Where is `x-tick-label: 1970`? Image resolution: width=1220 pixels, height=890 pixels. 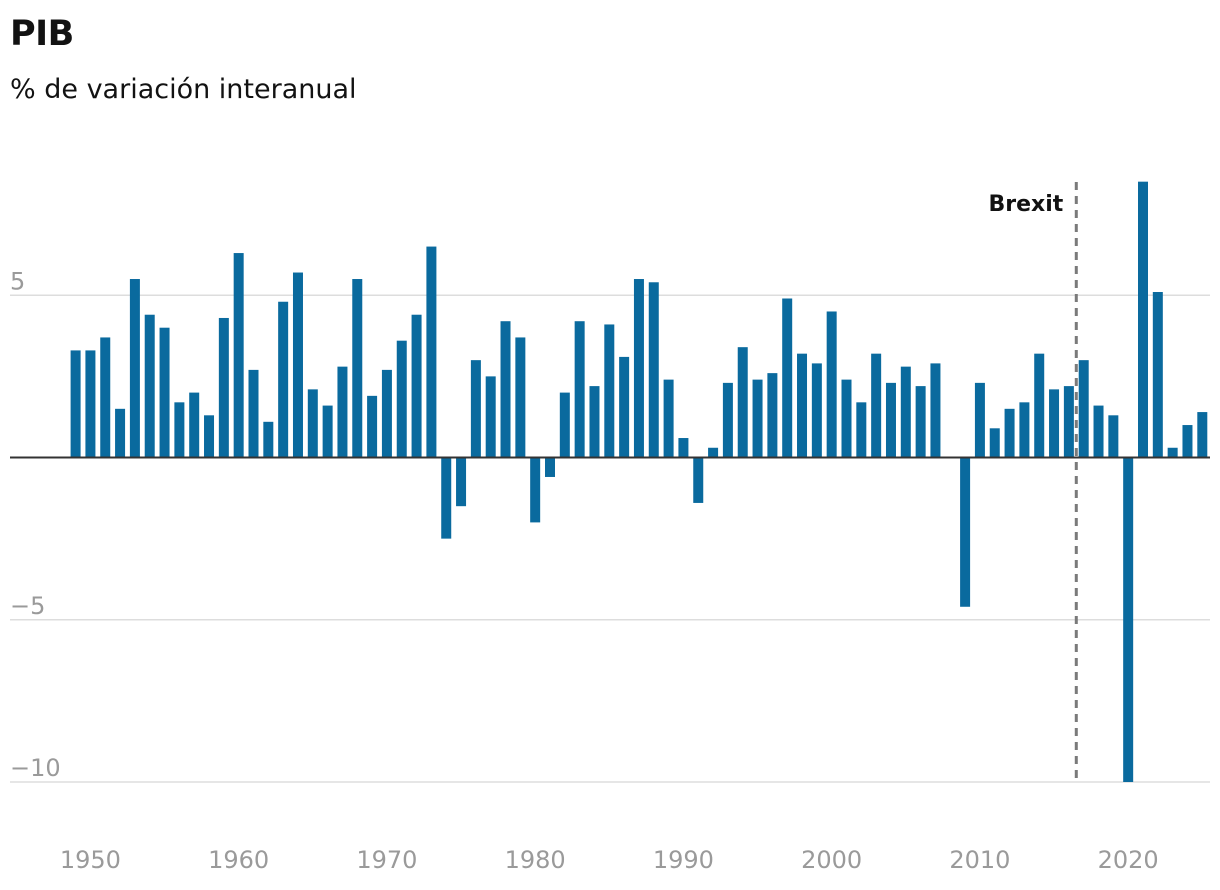 x-tick-label: 1970 is located at coordinates (386, 860).